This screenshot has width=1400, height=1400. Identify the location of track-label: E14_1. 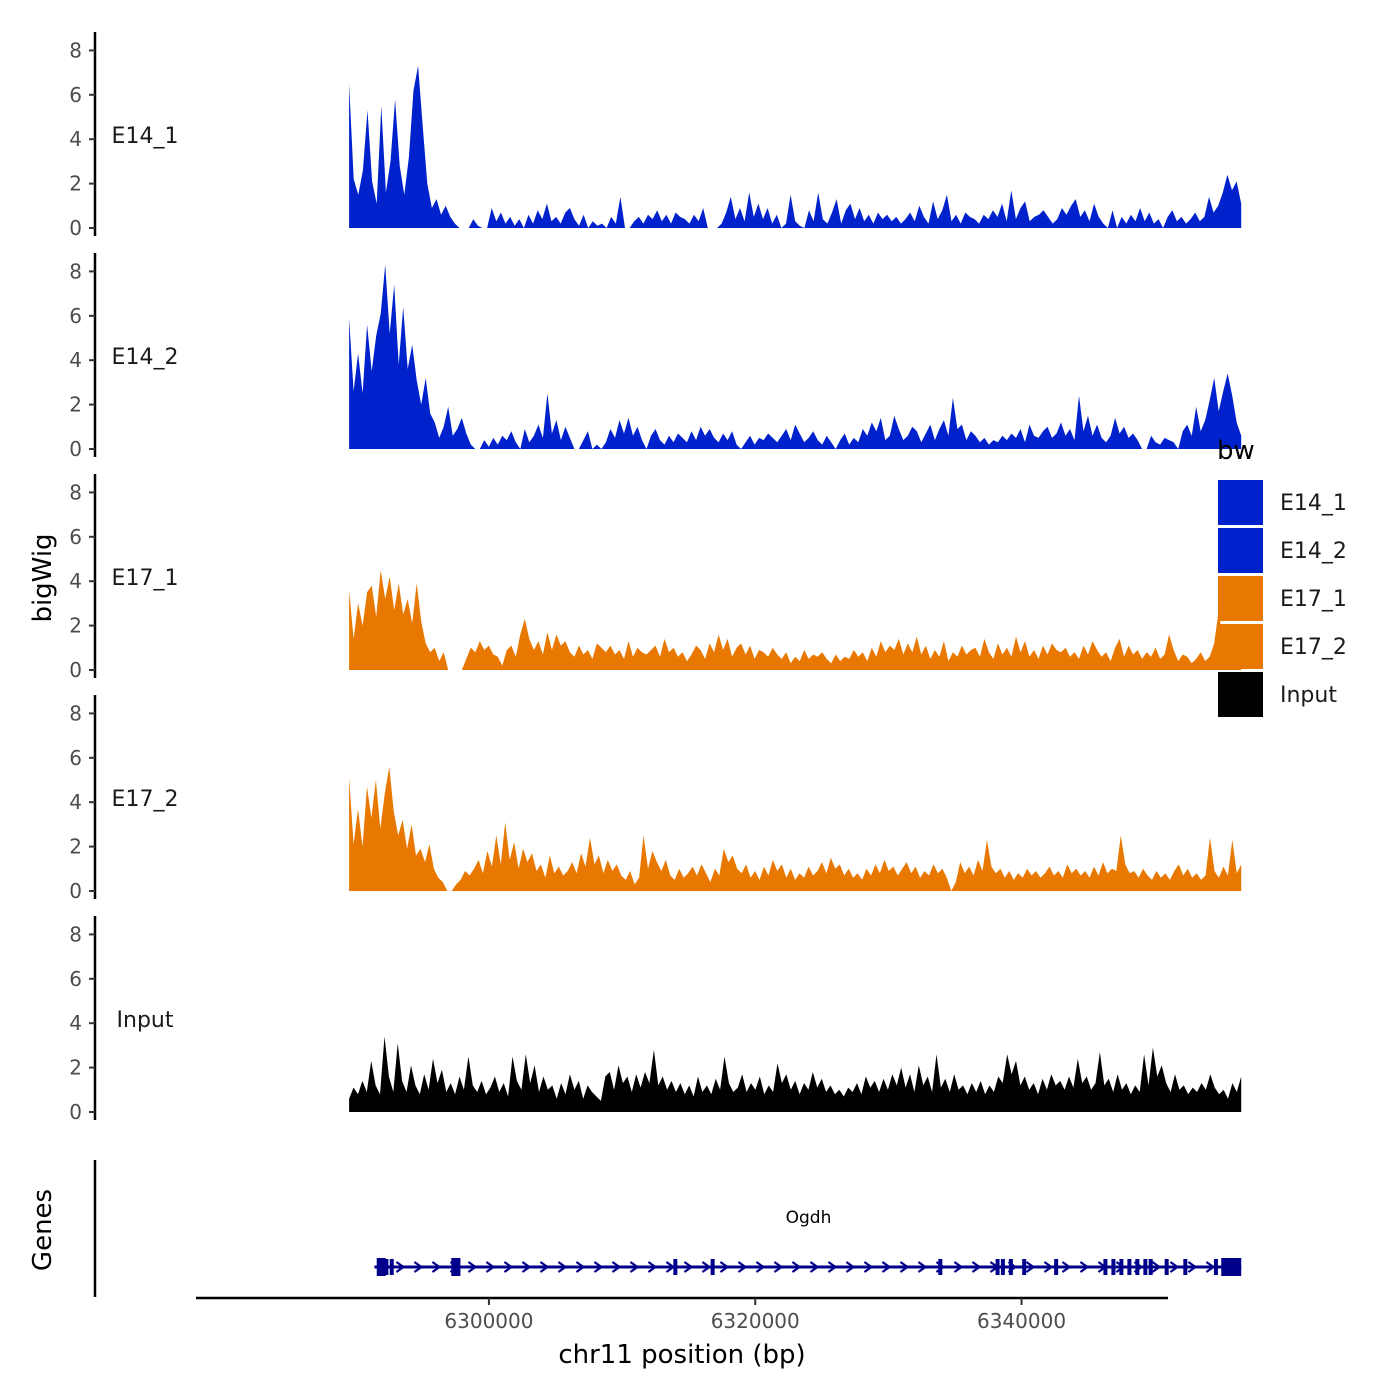
(145, 136).